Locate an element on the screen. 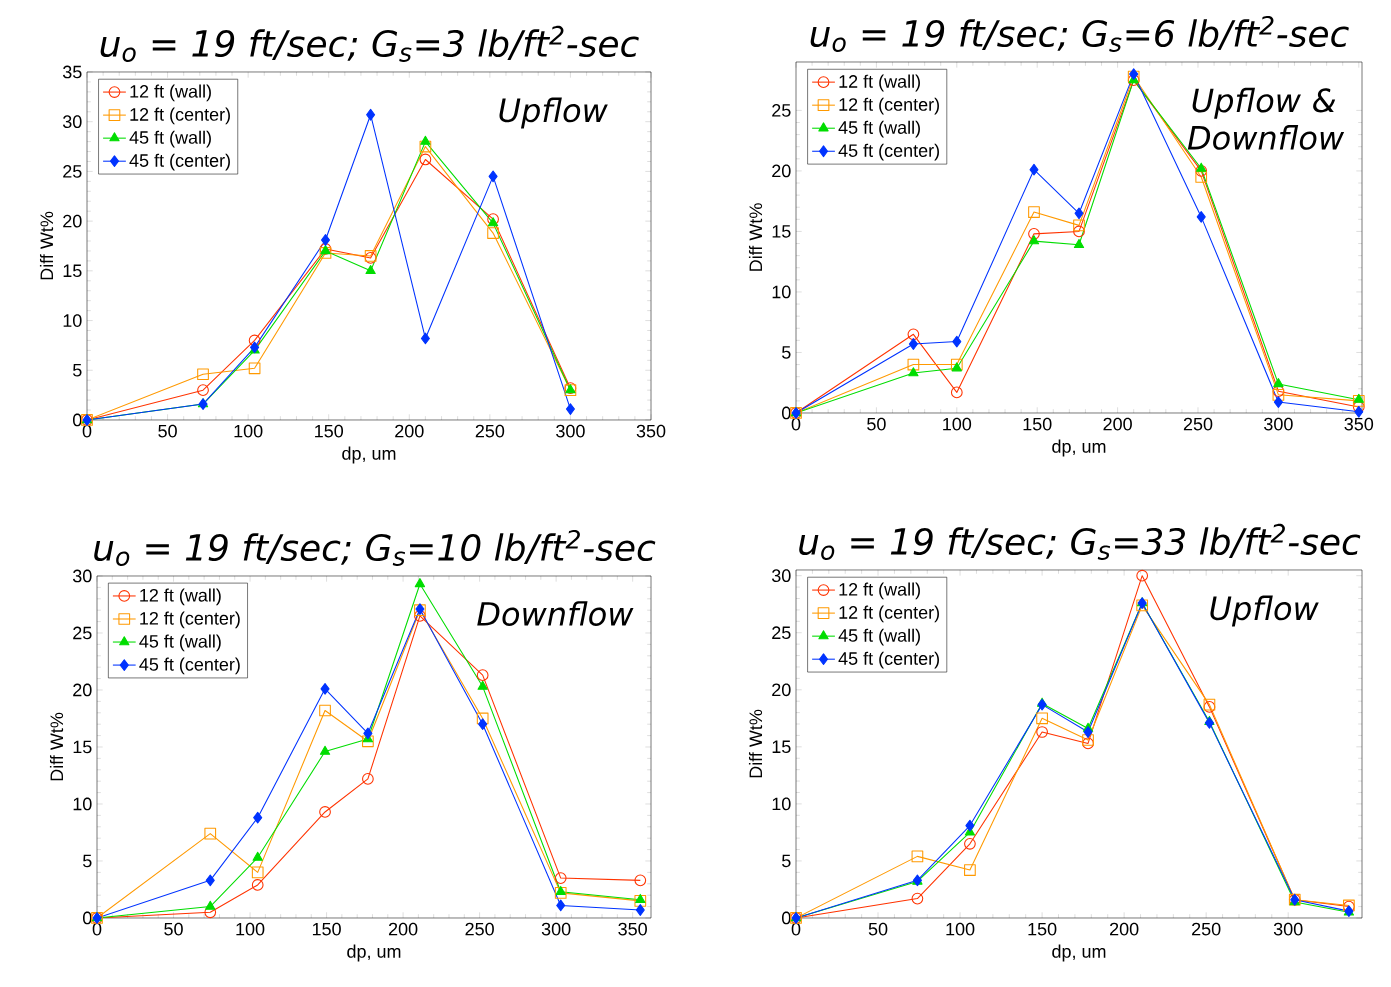 The image size is (1391, 987). annotation: Upflow & Downflow is located at coordinates (1266, 118).